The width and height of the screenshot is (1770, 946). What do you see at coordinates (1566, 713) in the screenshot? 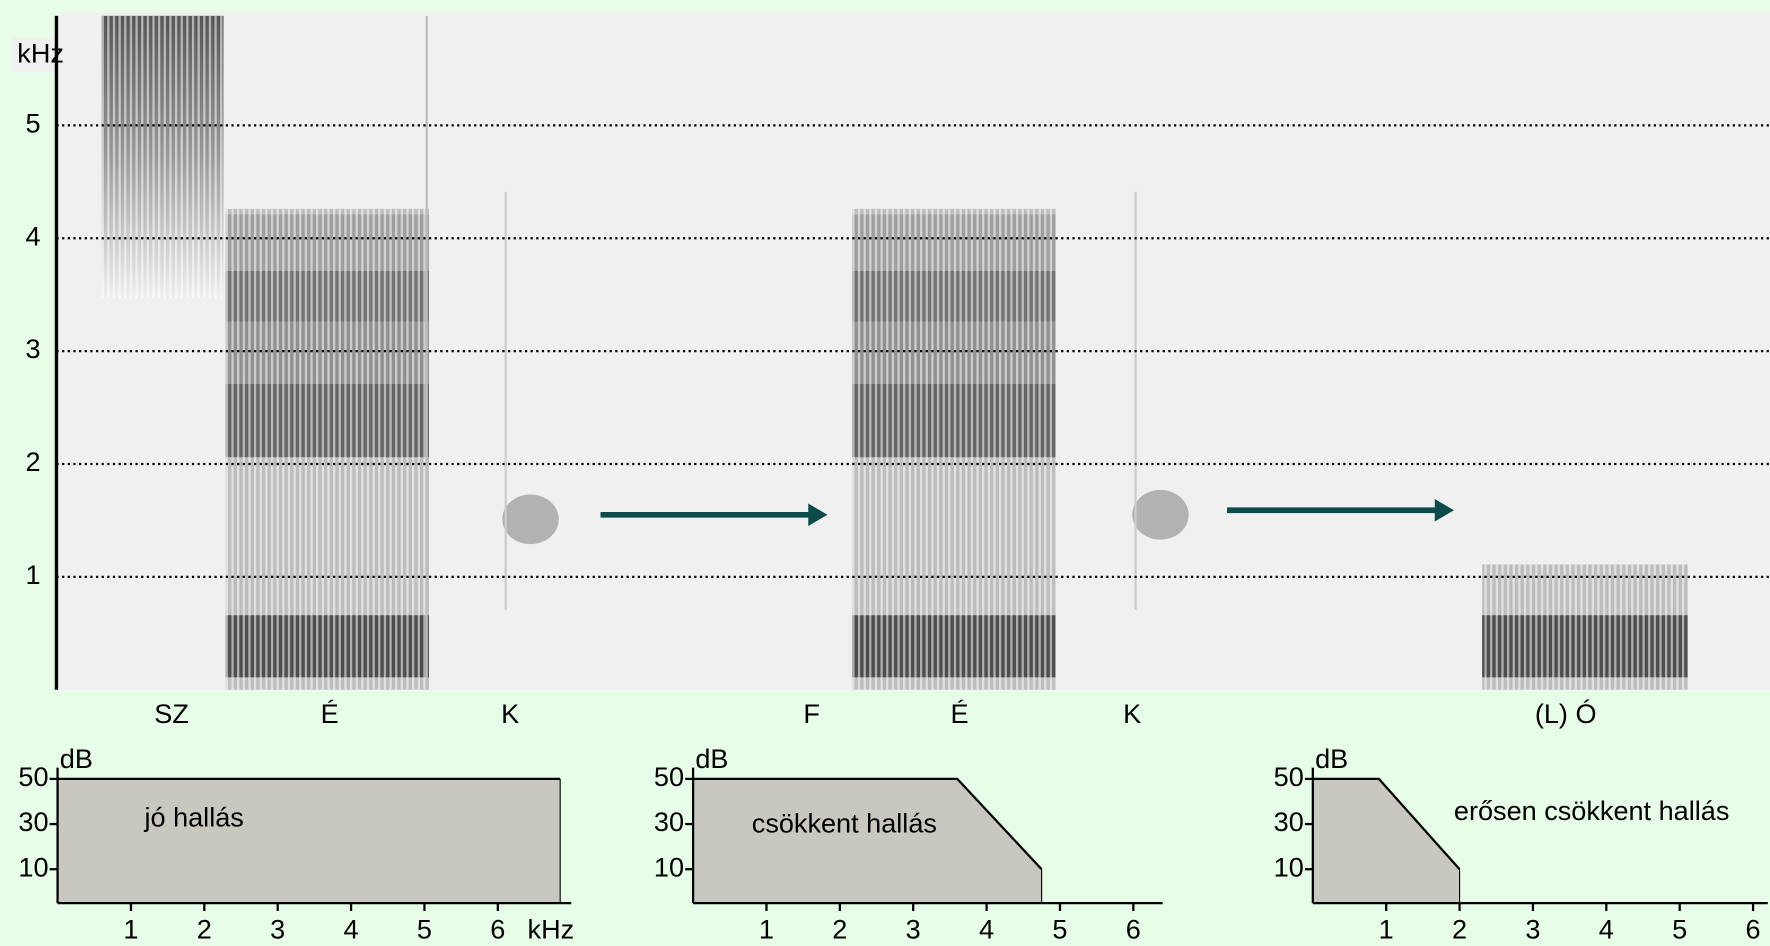
I see `segment-label: (L) Ó` at bounding box center [1566, 713].